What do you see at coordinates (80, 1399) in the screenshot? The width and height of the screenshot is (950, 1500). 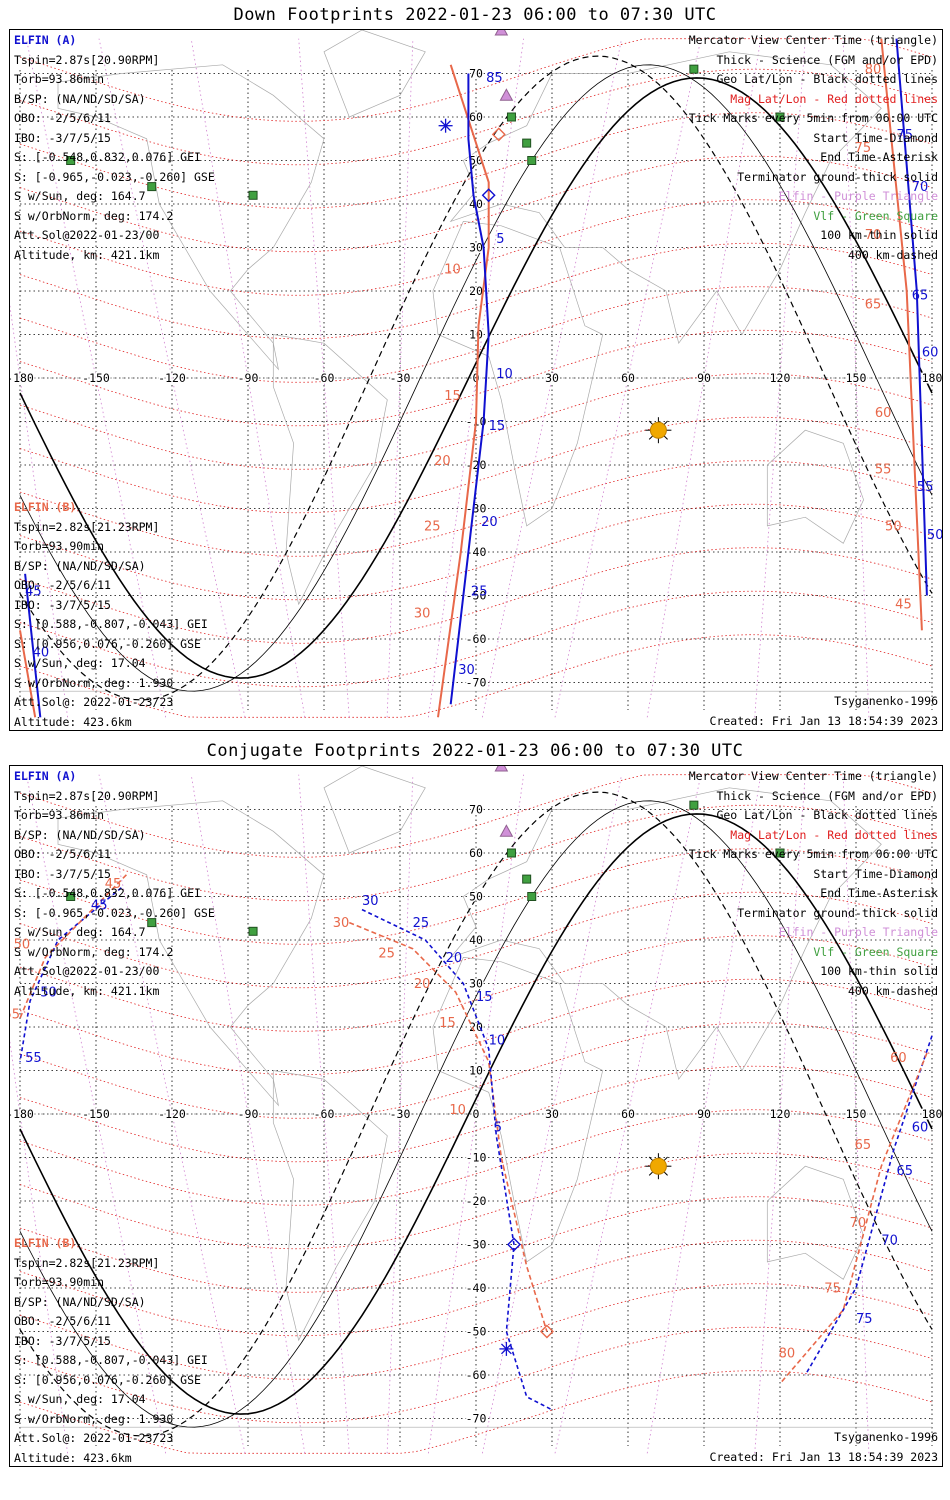 I see `elfin-b-info-line: S w/Sun, deg: 17.04` at bounding box center [80, 1399].